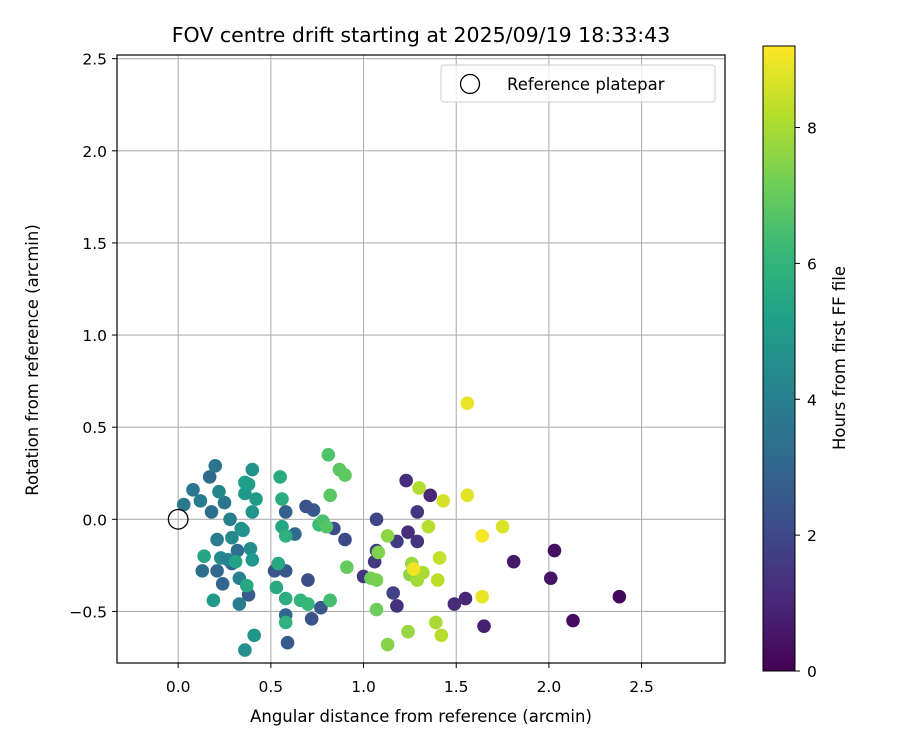 Image resolution: width=900 pixels, height=750 pixels. What do you see at coordinates (812, 264) in the screenshot?
I see `colorbar-tick-label-3: 6` at bounding box center [812, 264].